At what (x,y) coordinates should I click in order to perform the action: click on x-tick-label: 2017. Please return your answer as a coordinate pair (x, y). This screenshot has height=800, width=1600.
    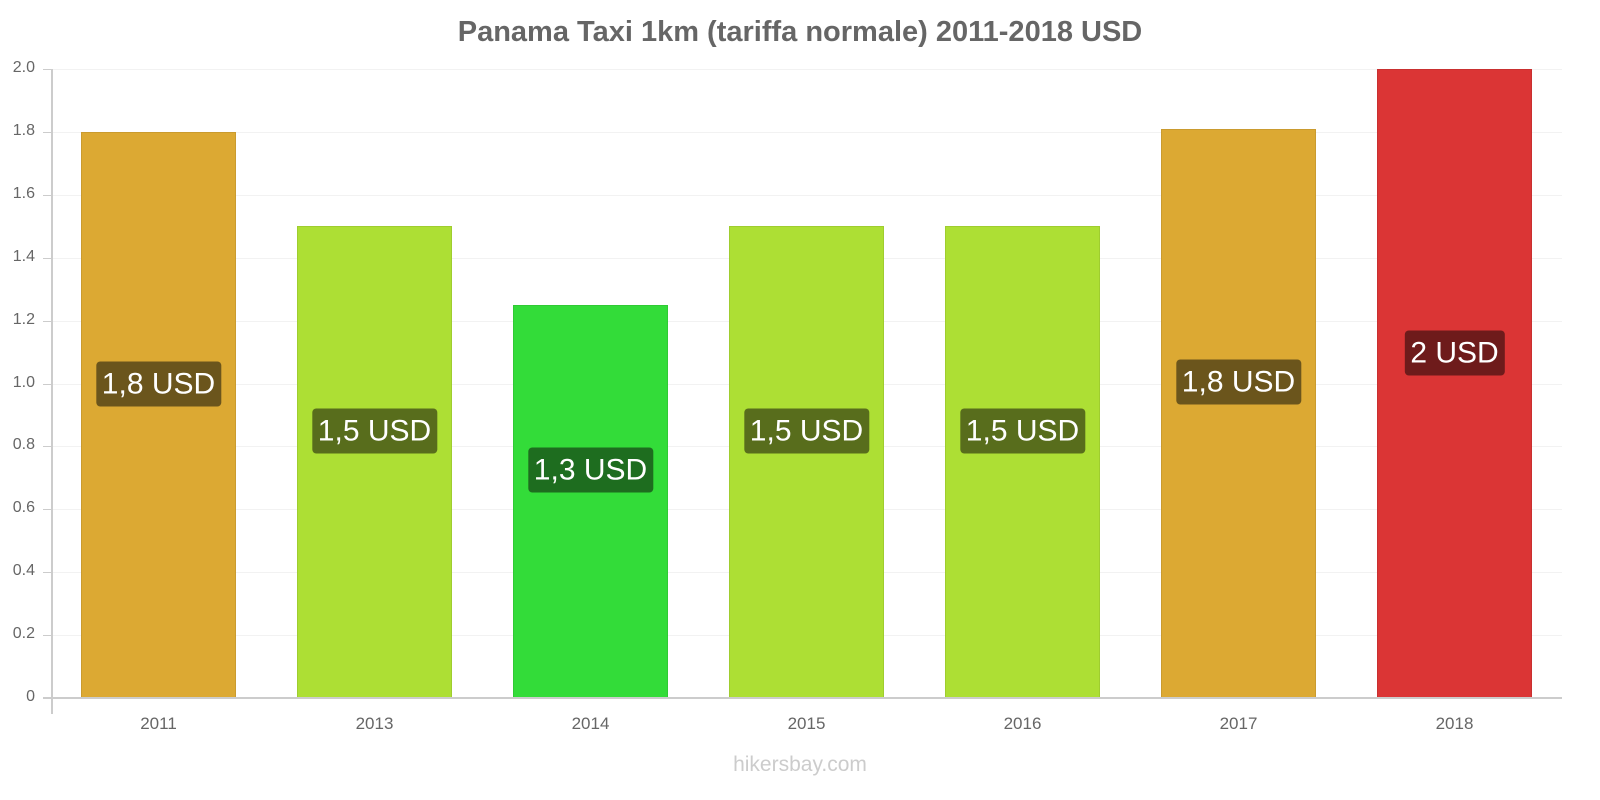
    Looking at the image, I should click on (1238, 723).